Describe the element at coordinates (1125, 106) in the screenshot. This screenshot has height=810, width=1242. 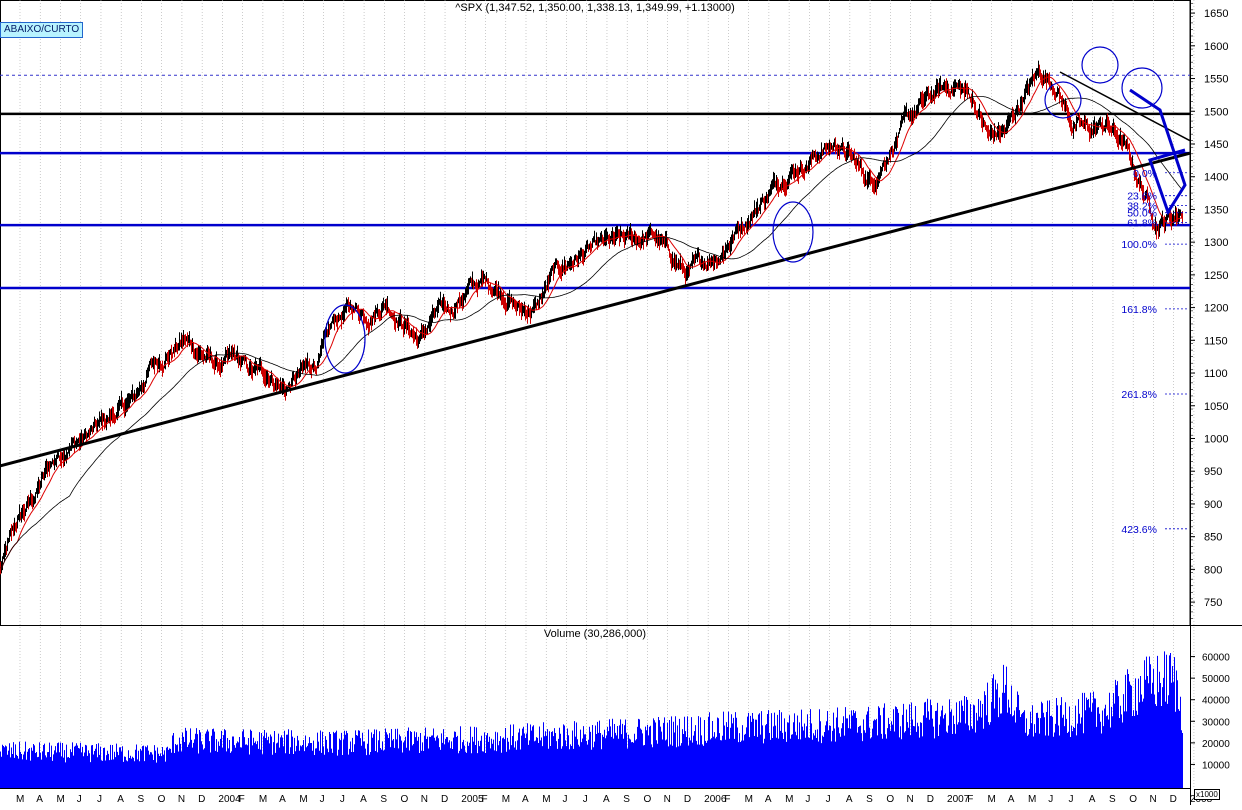
I see `resistance-line` at that location.